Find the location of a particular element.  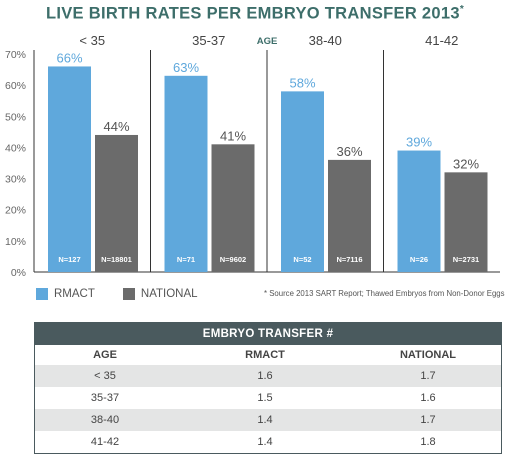

table-cell: 41-42 is located at coordinates (105, 442).